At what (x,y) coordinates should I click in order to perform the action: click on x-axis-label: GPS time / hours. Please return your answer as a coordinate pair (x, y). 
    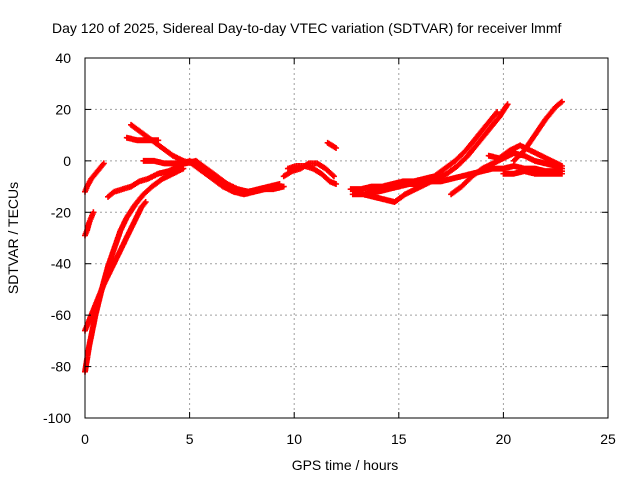
    Looking at the image, I should click on (345, 465).